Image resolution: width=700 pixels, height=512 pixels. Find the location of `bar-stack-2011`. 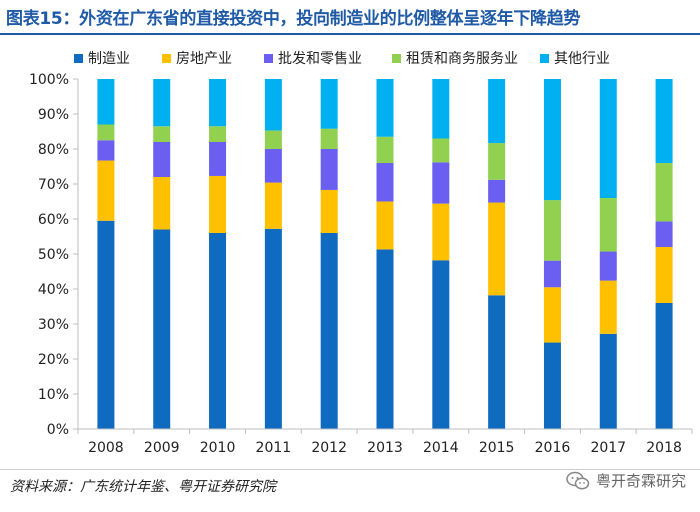

bar-stack-2011 is located at coordinates (273, 254).